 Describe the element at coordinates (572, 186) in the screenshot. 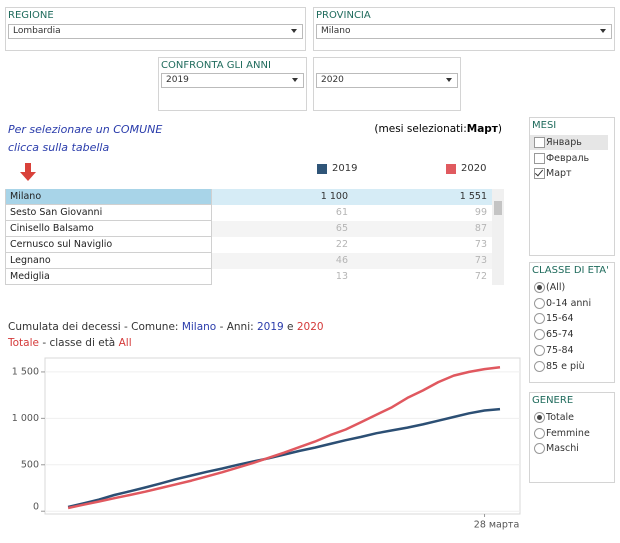

I see `filter-mesi: MESI Январь Февраль Март` at that location.